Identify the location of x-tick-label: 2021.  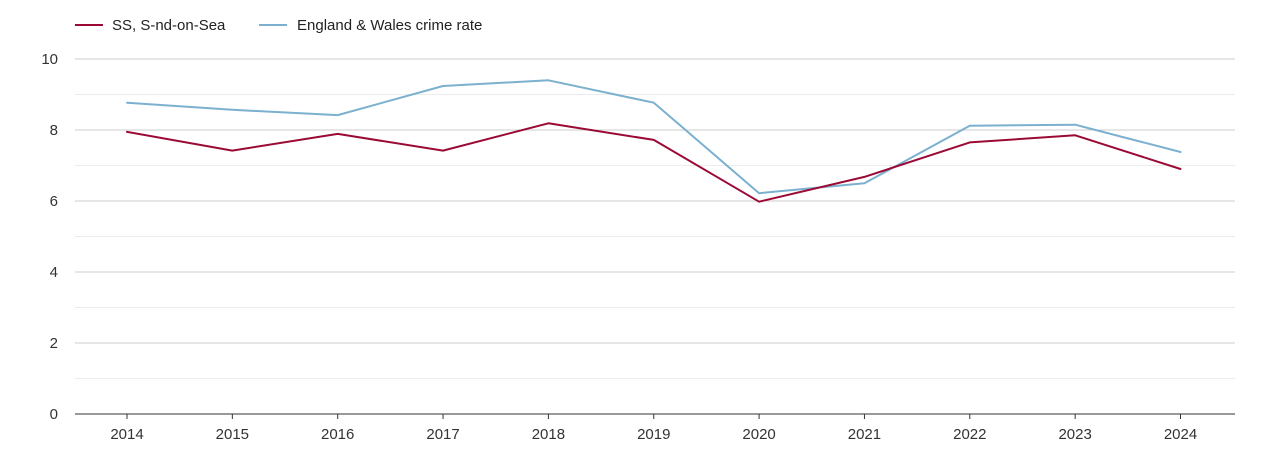
(864, 434).